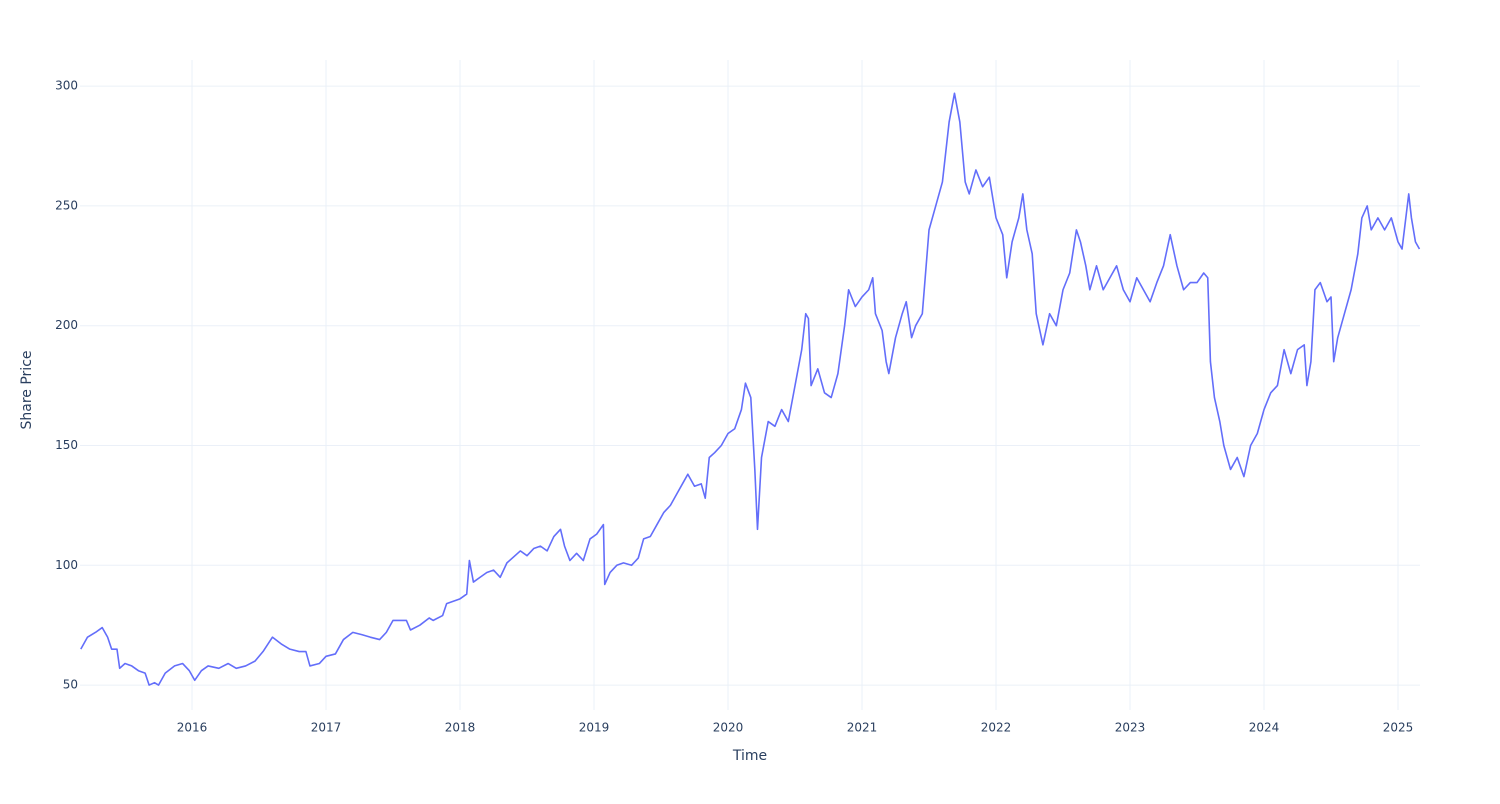 Image resolution: width=1500 pixels, height=804 pixels. What do you see at coordinates (66, 86) in the screenshot?
I see `y-tick-label: 300` at bounding box center [66, 86].